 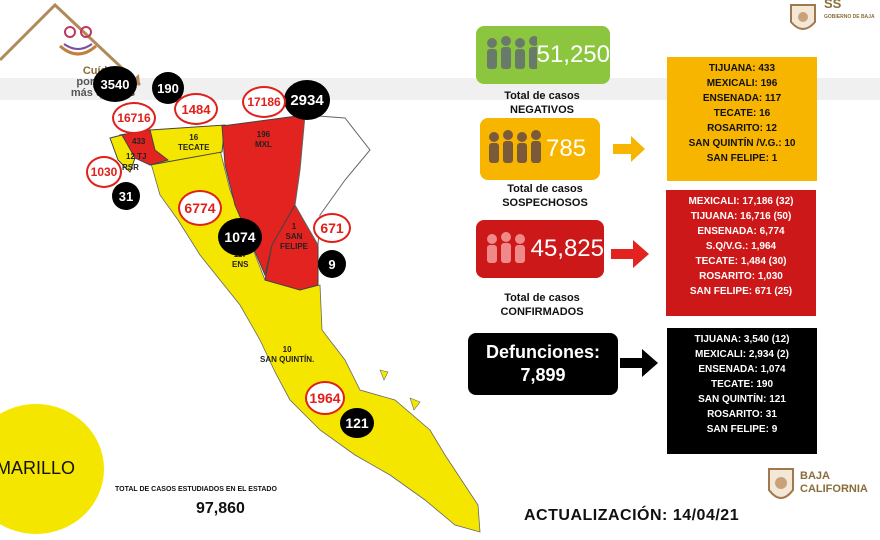 I want to click on deaths-value: 7,899, so click(x=543, y=375).